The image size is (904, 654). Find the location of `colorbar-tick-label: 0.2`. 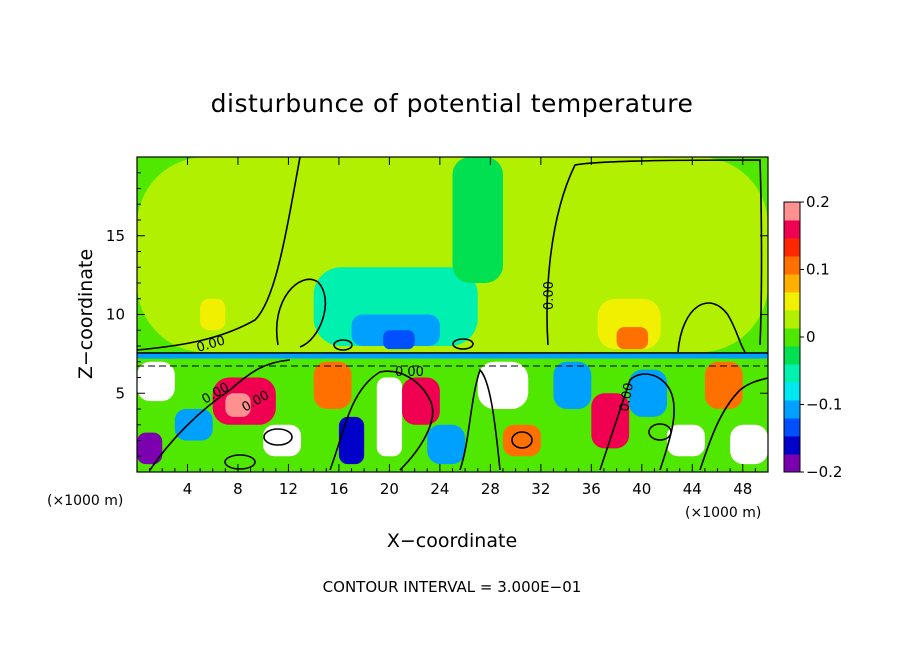

colorbar-tick-label: 0.2 is located at coordinates (818, 202).